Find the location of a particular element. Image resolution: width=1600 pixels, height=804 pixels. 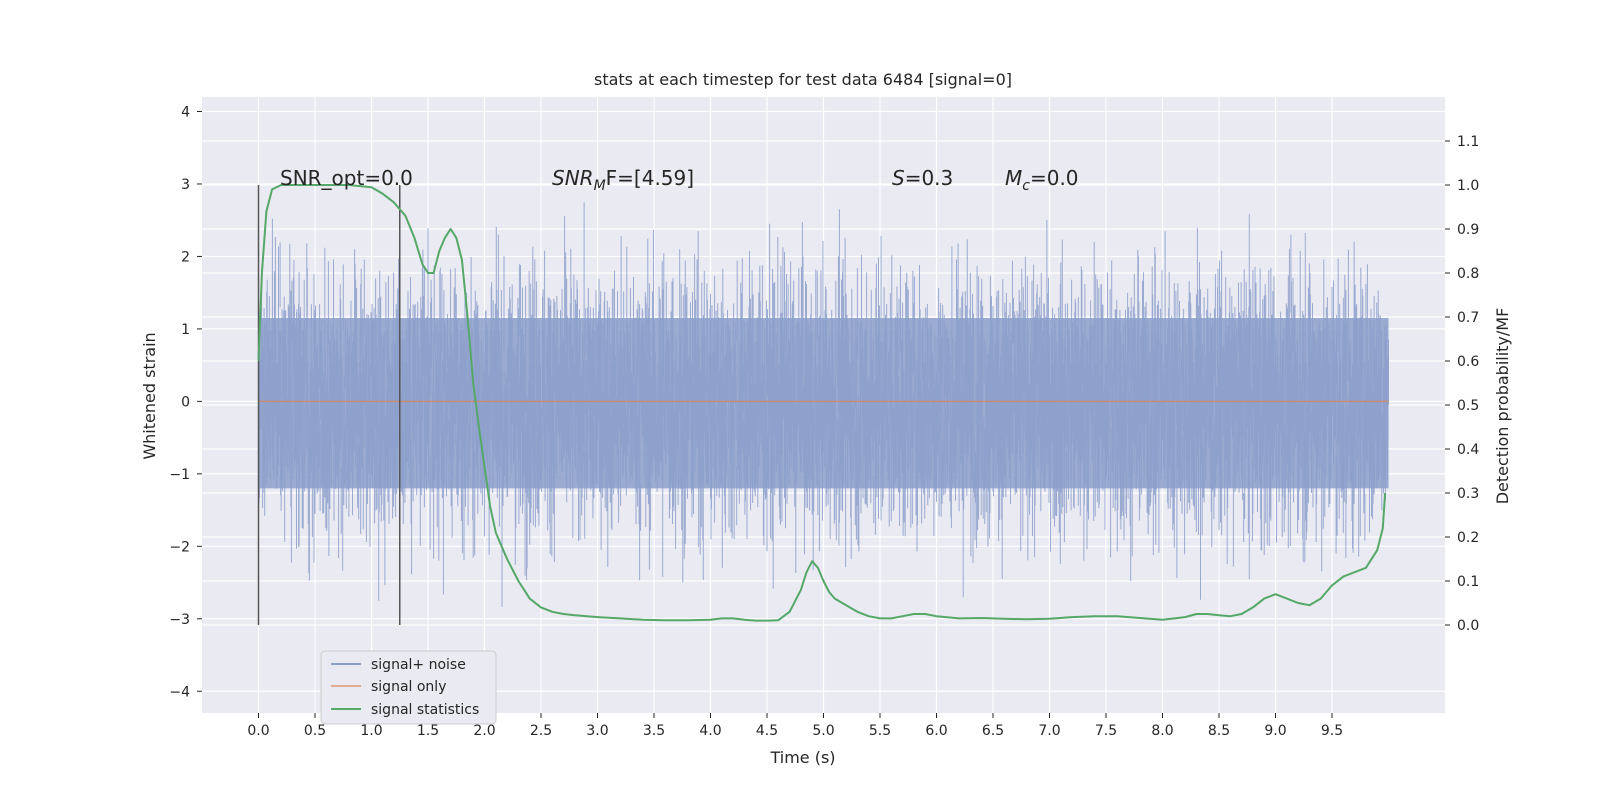

x-tick-label: 5.5 is located at coordinates (880, 731).